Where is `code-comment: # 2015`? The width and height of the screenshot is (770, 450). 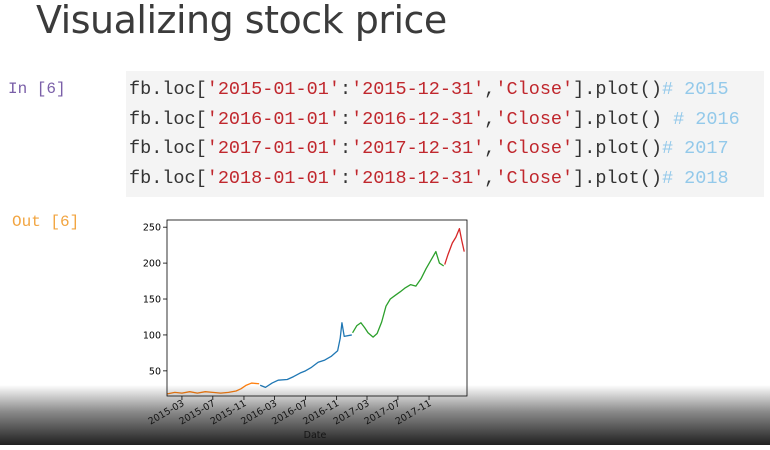
code-comment: # 2015 is located at coordinates (695, 89).